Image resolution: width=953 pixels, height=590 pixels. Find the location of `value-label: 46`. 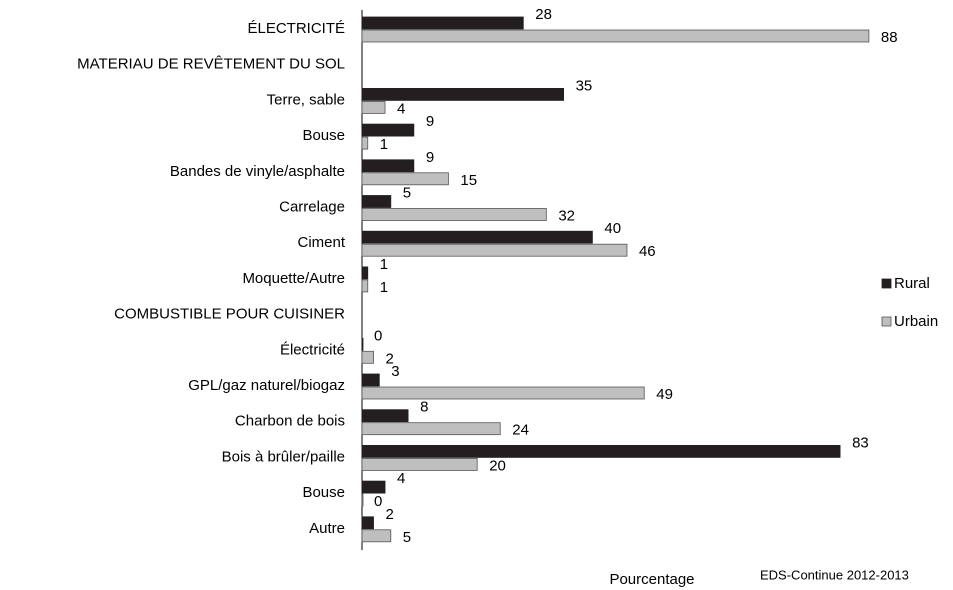

value-label: 46 is located at coordinates (647, 251).